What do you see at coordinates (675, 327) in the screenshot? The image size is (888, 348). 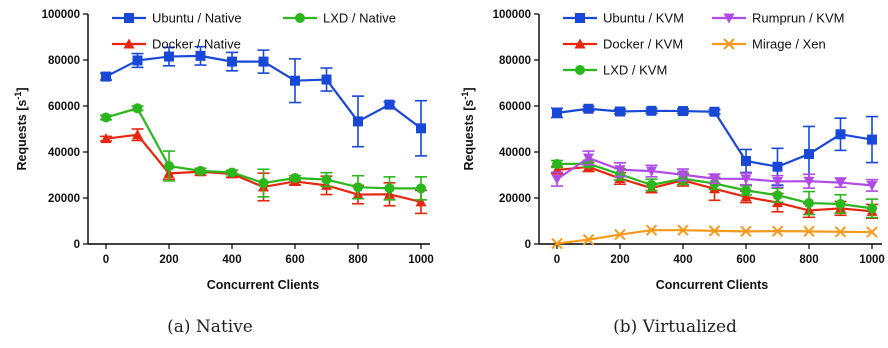 I see `caption-b: (b) Virtualized` at bounding box center [675, 327].